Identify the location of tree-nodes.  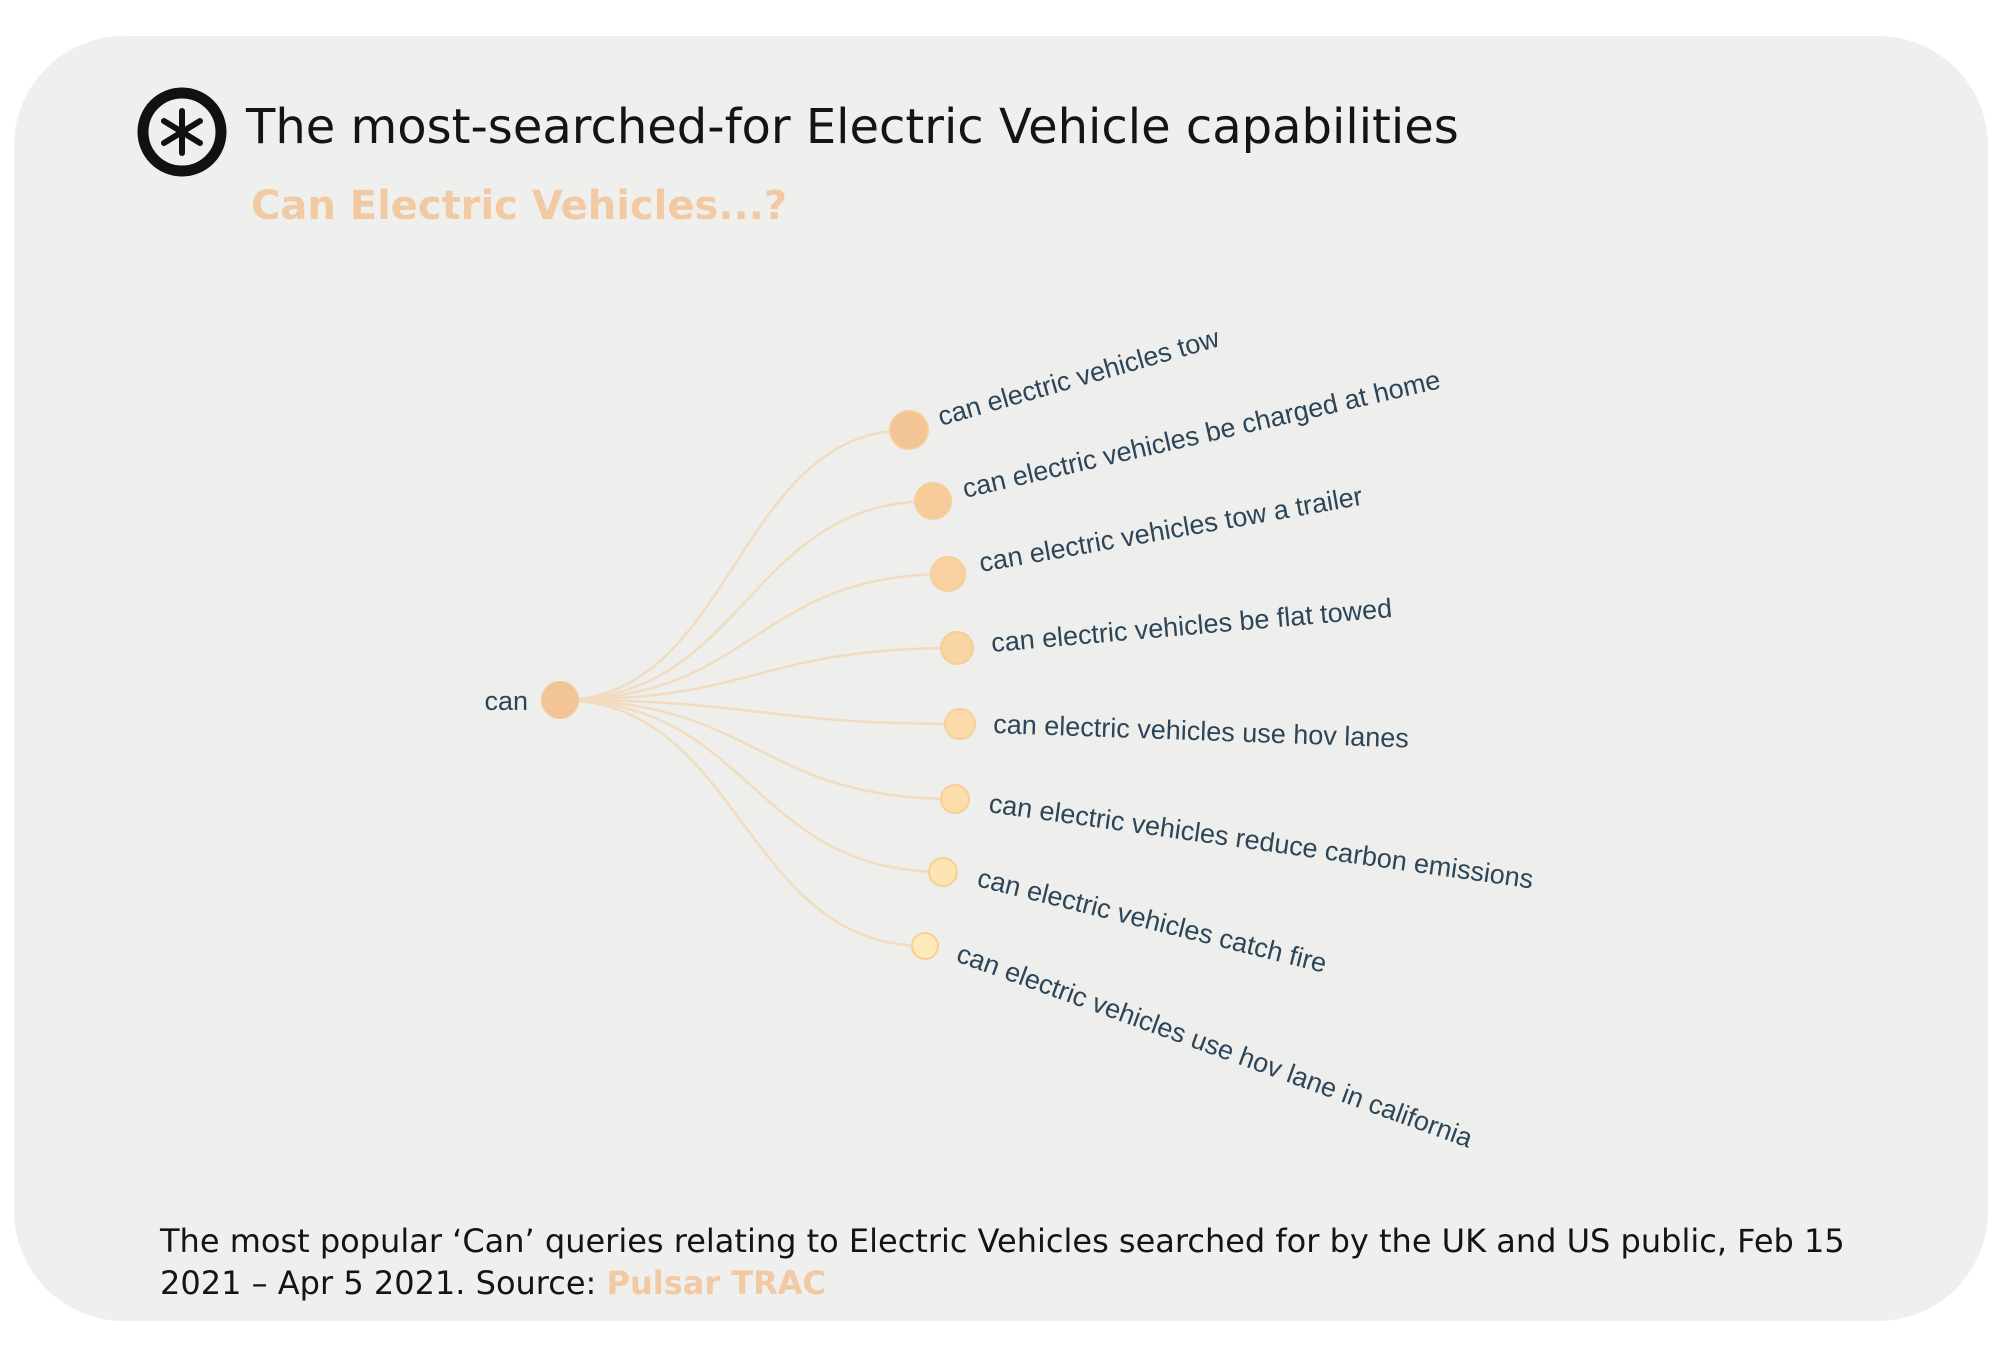
(758, 685).